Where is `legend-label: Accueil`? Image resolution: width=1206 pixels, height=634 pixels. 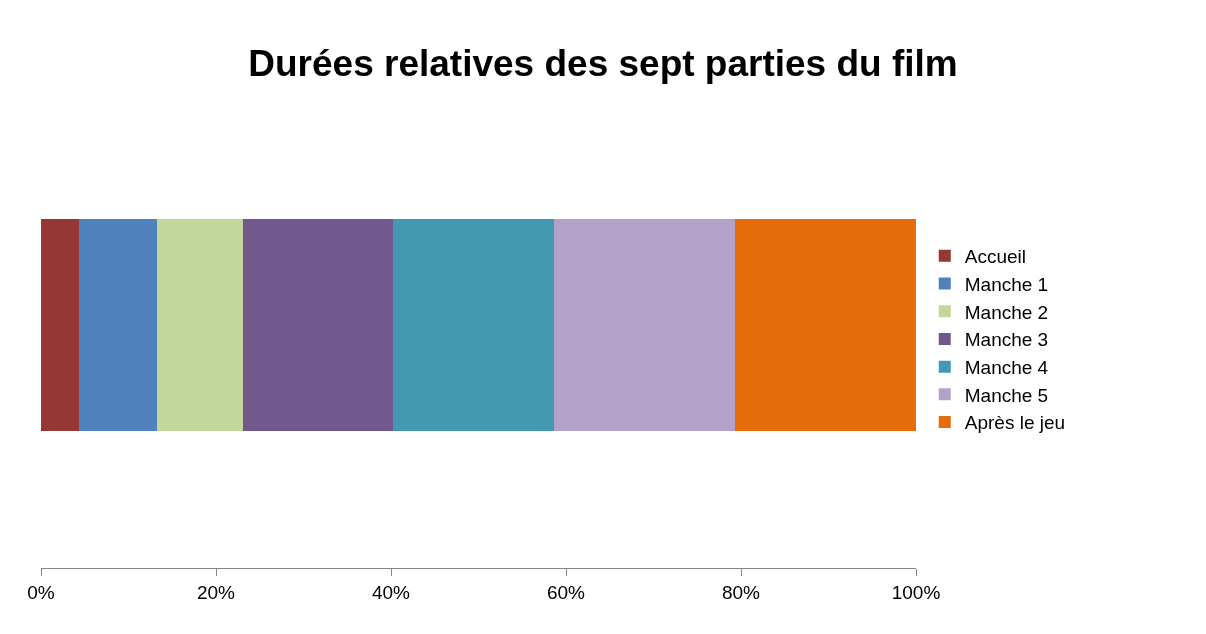
legend-label: Accueil is located at coordinates (995, 257).